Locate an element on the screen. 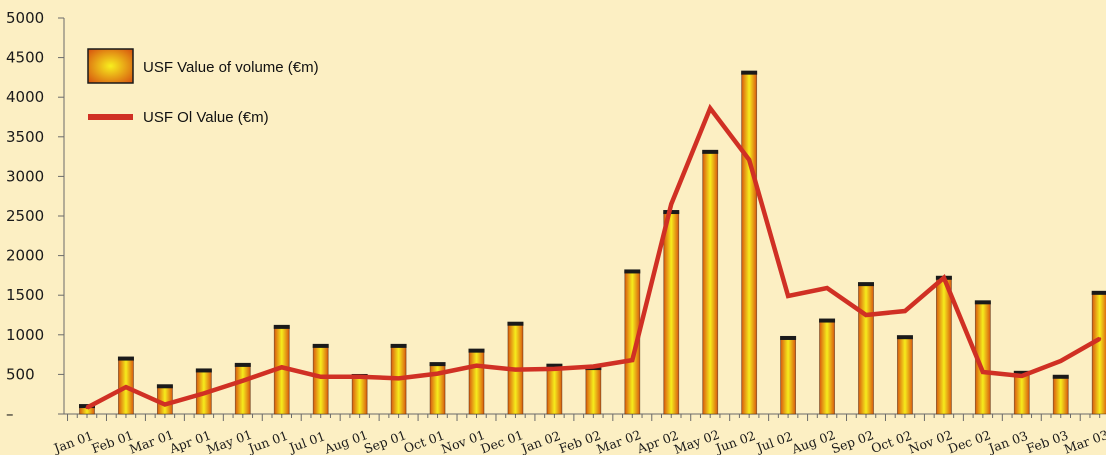  y-axis: – 500 1000 1500 2000 2500 3000 3500 4000 4500 5000 is located at coordinates (35, 216).